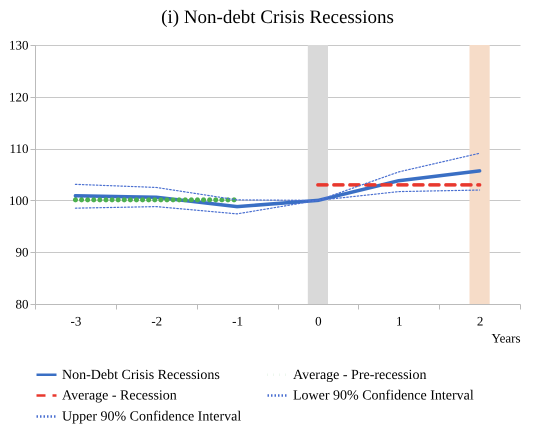 This screenshot has height=430, width=535. I want to click on x-tick-label: 1, so click(399, 321).